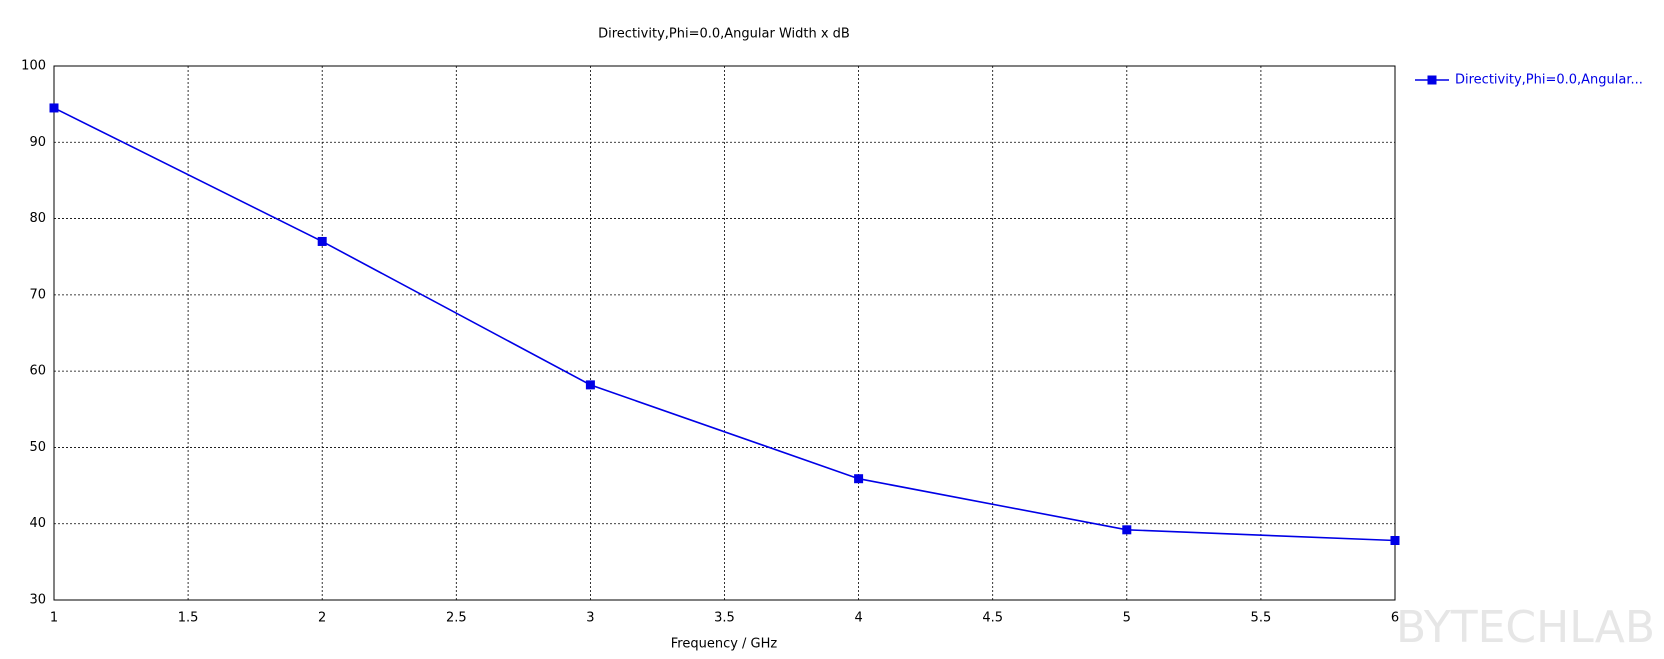  What do you see at coordinates (37, 523) in the screenshot?
I see `y-tick-label: 40` at bounding box center [37, 523].